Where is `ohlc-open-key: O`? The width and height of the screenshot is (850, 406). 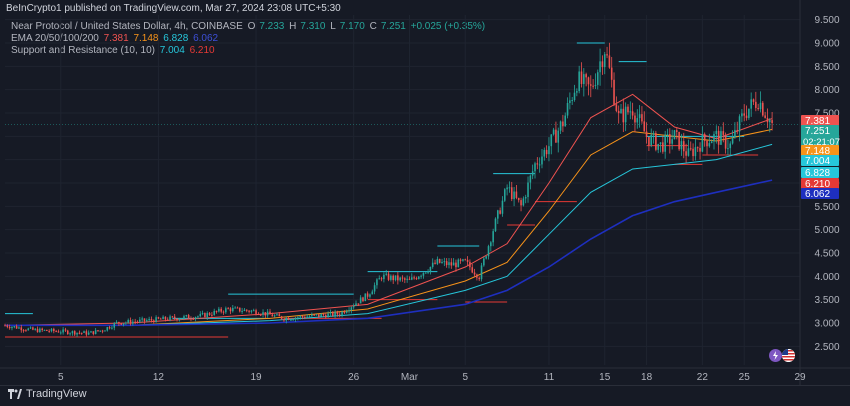
ohlc-open-key: O is located at coordinates (251, 26).